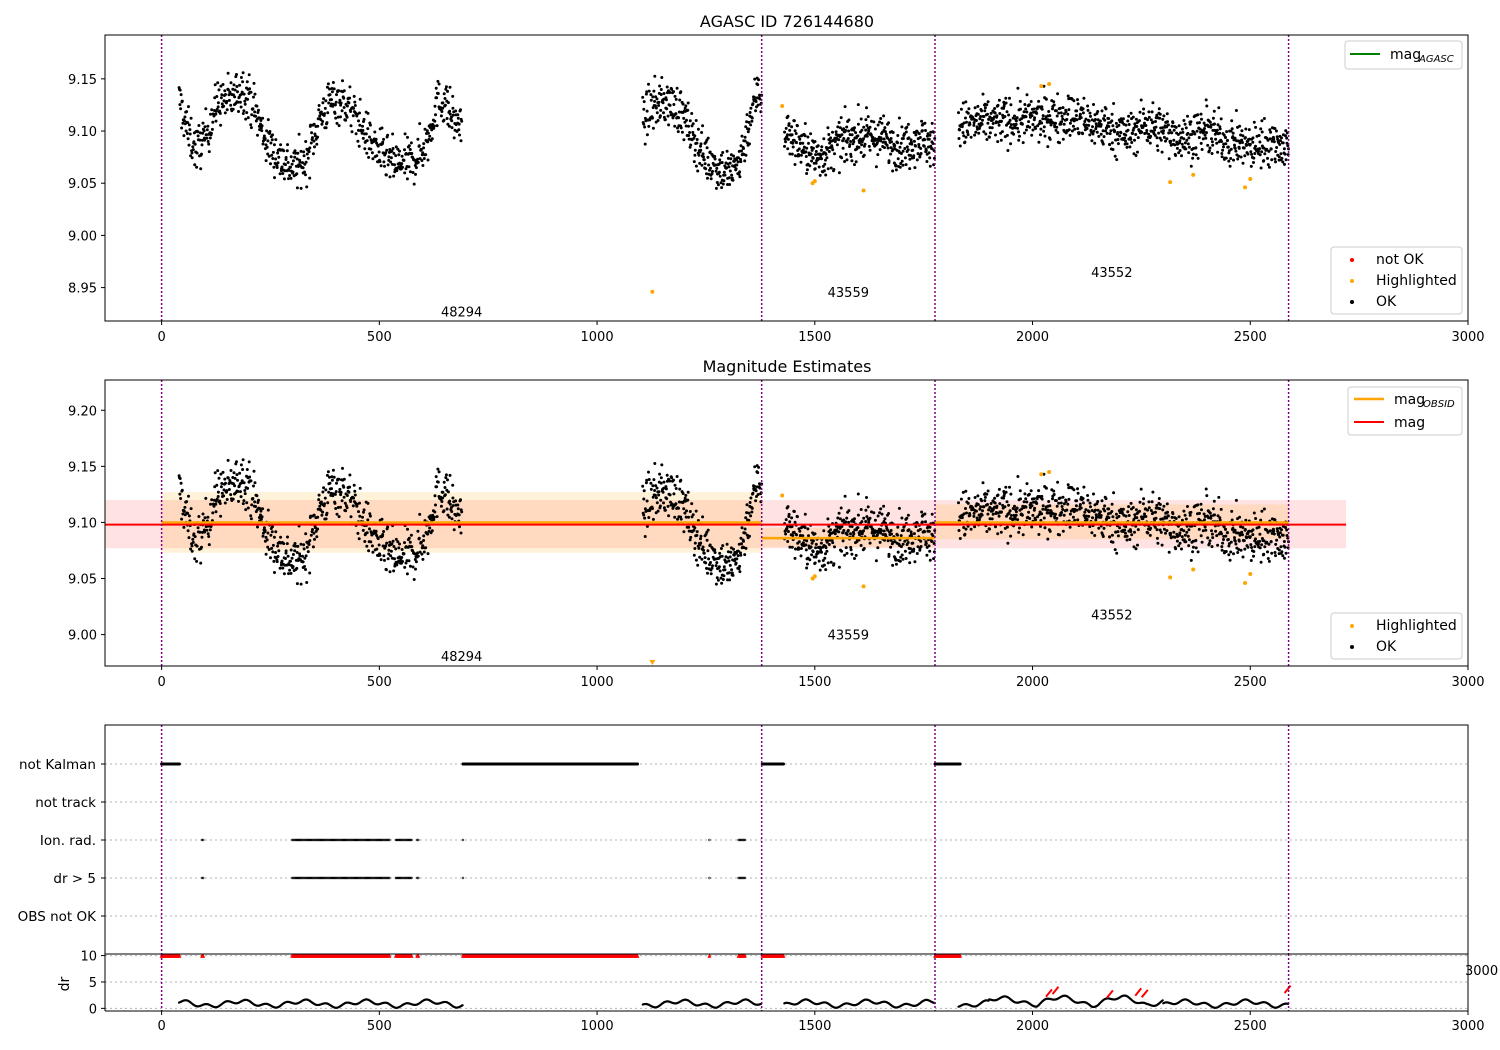 This screenshot has width=1500, height=1050. What do you see at coordinates (1409, 400) in the screenshot?
I see `legend-label-mag-obsid: mag` at bounding box center [1409, 400].